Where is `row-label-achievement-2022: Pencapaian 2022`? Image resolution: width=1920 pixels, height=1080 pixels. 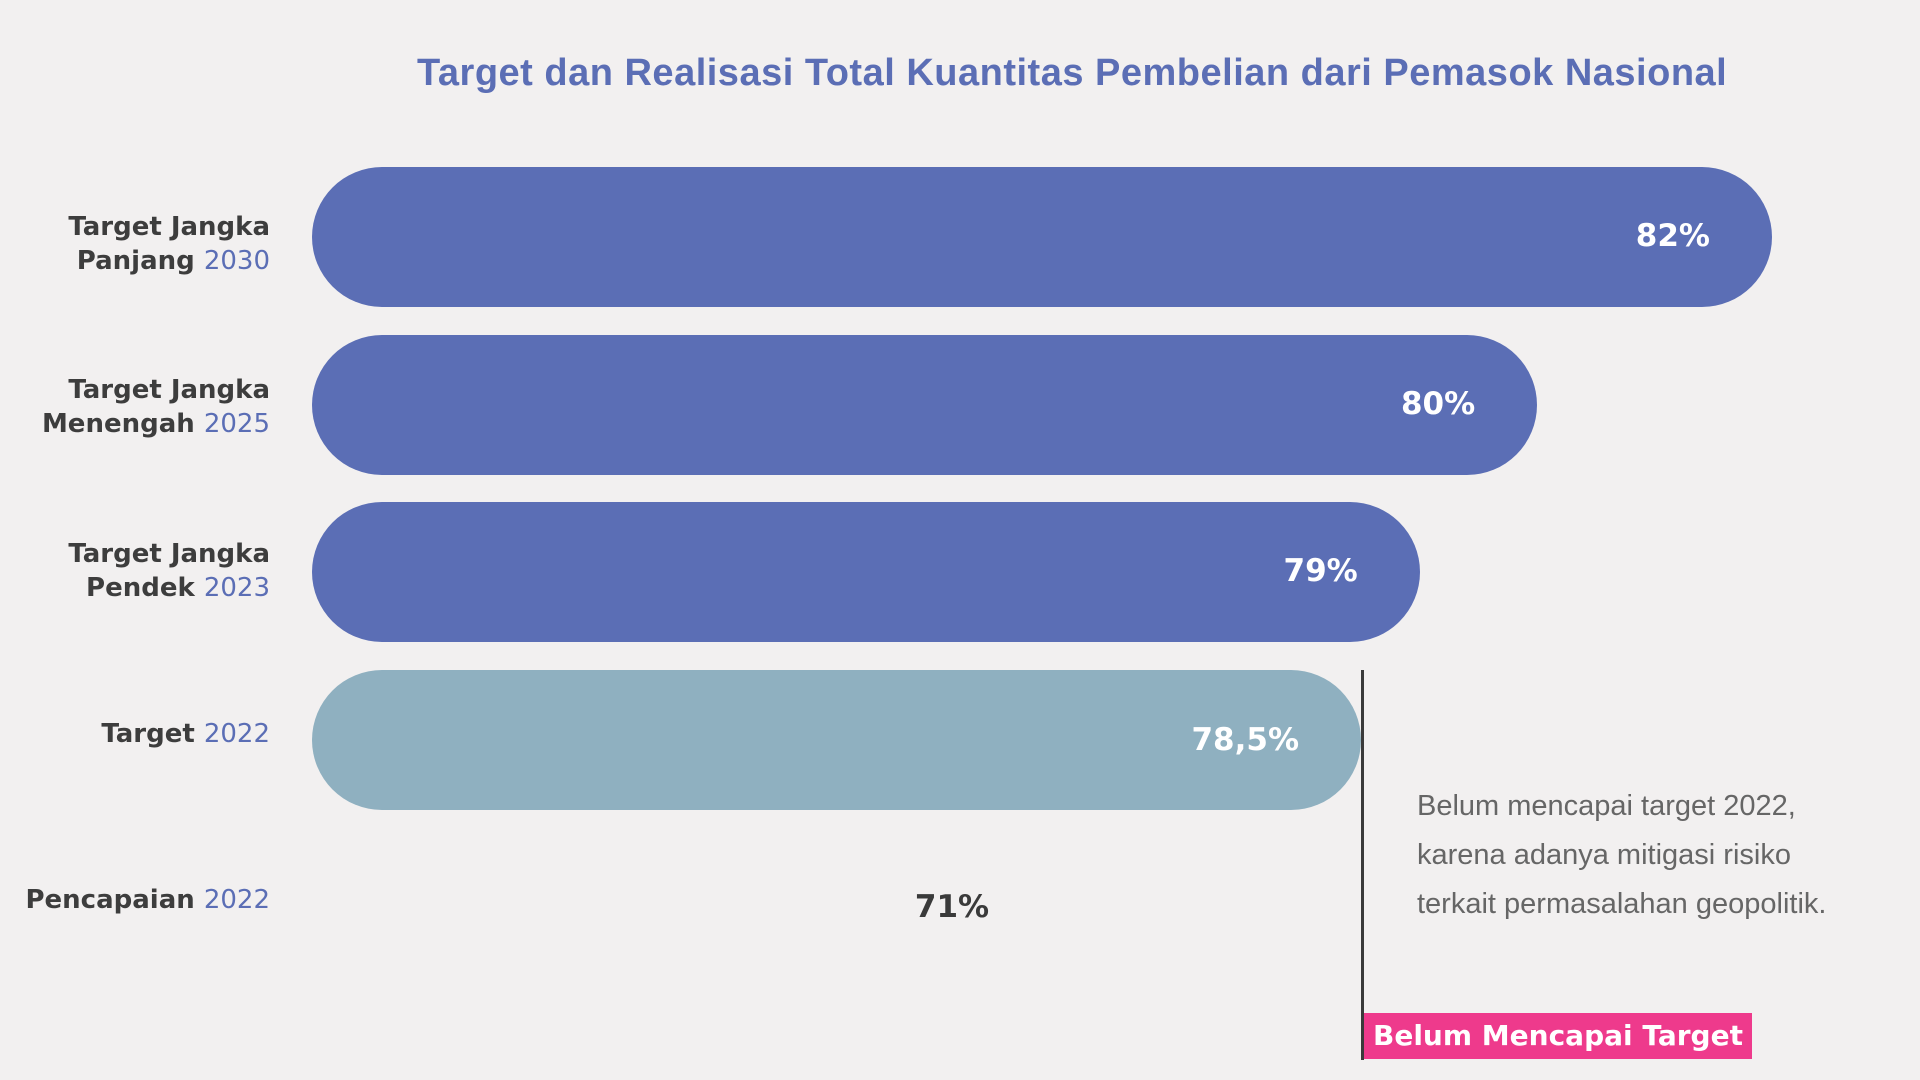
row-label-achievement-2022: Pencapaian 2022 is located at coordinates (135, 900).